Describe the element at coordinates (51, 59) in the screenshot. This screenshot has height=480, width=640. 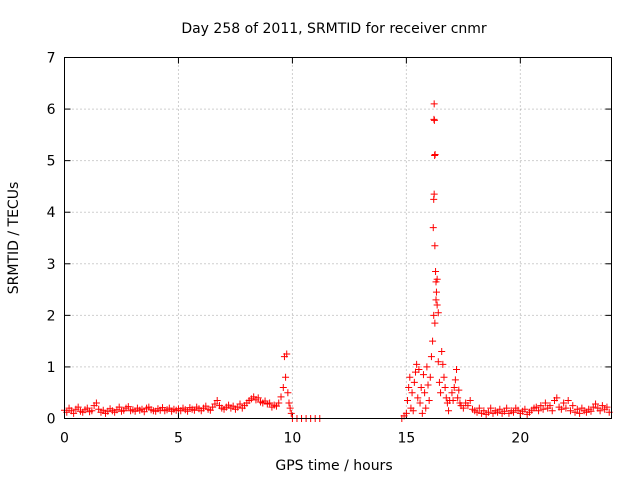
I see `y-tick-label: 7` at that location.